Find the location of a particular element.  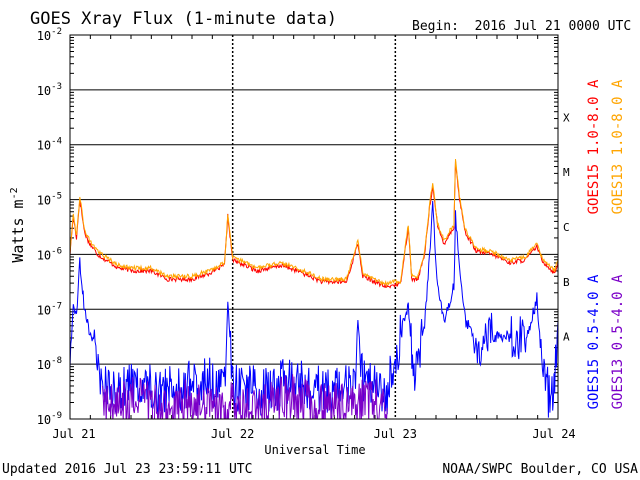

footer-updated: Updated 2016 Jul 23 23:59:11 UTC is located at coordinates (127, 469).